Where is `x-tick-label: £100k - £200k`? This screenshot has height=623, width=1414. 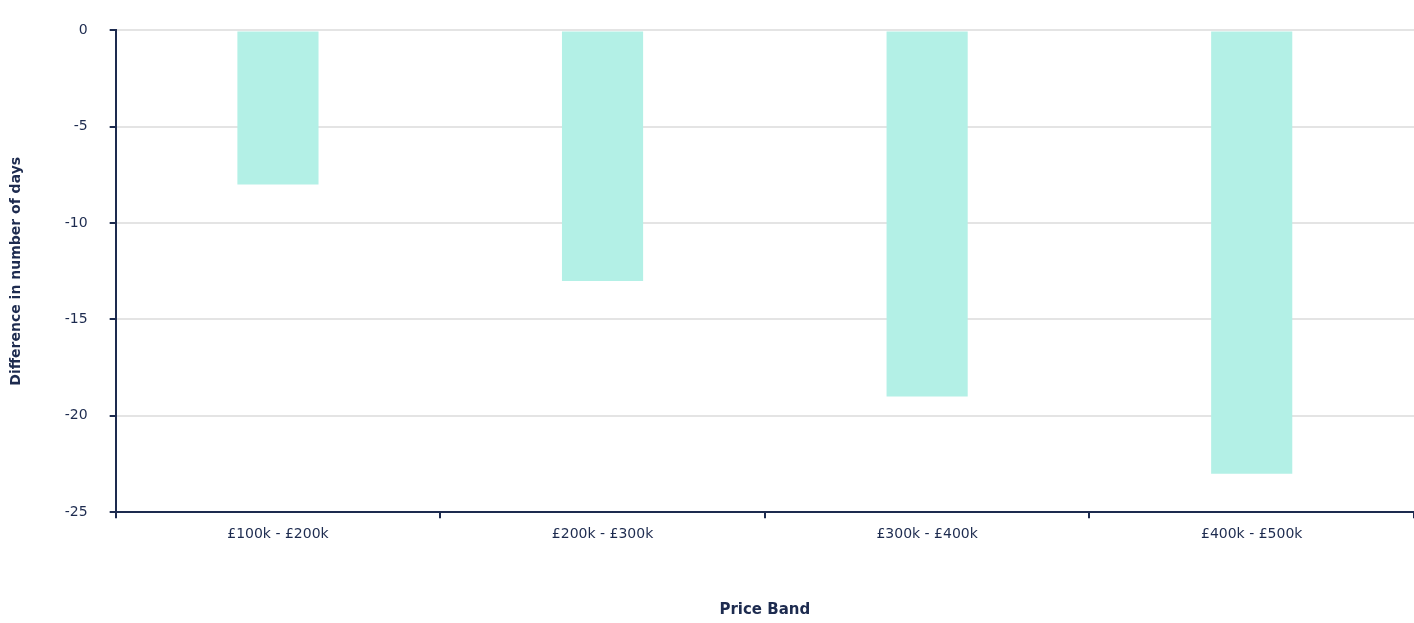
x-tick-label: £100k - £200k is located at coordinates (278, 533).